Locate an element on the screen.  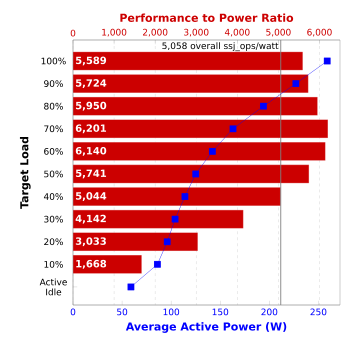
x-tick-label: 200 is located at coordinates (269, 312).